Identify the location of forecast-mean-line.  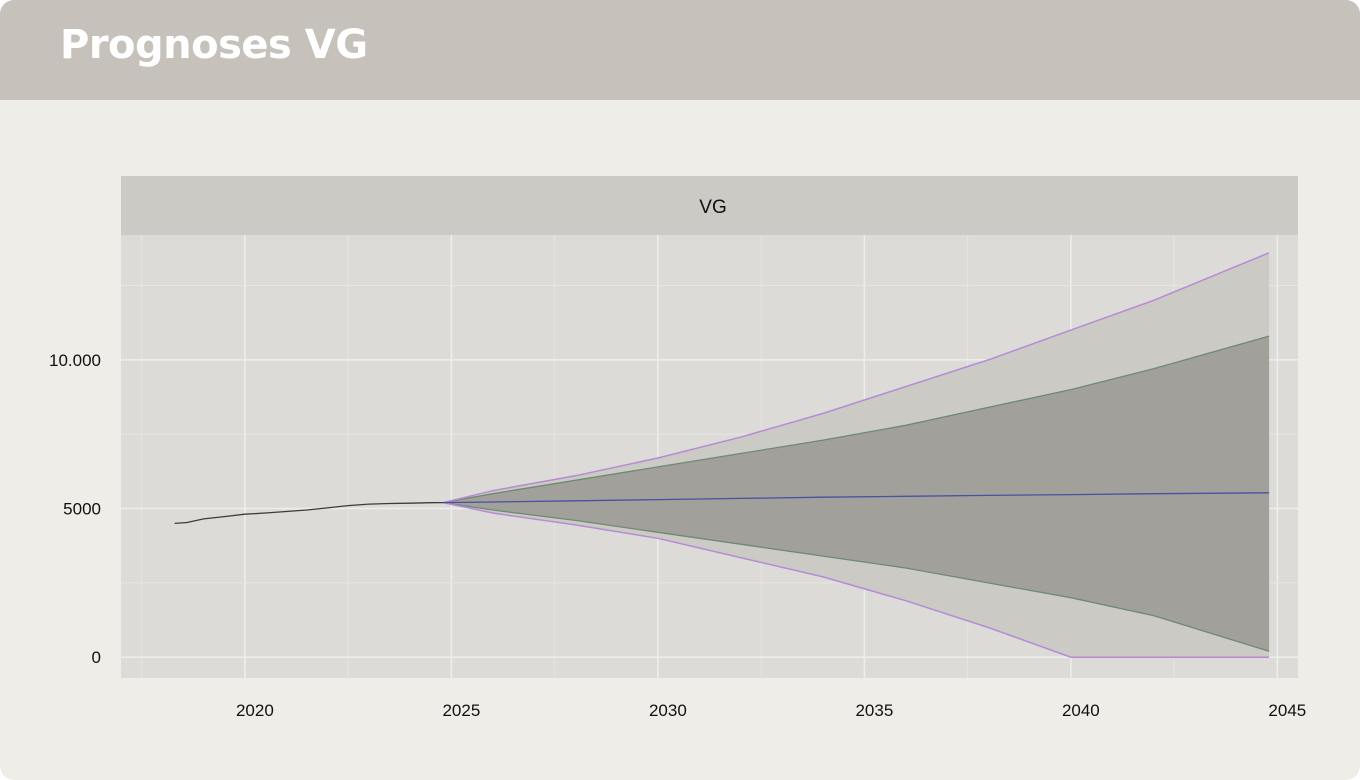
(856, 498).